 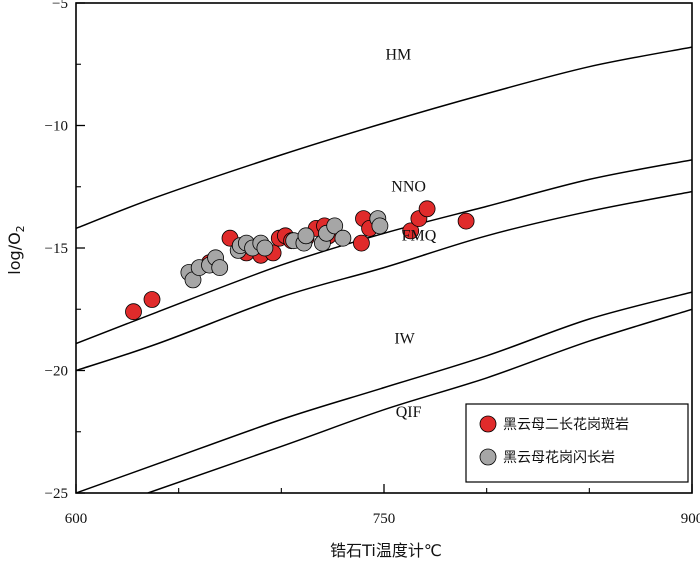 I want to click on buffer-labels: HM NNO FMQ IW QIF, so click(x=410, y=233).